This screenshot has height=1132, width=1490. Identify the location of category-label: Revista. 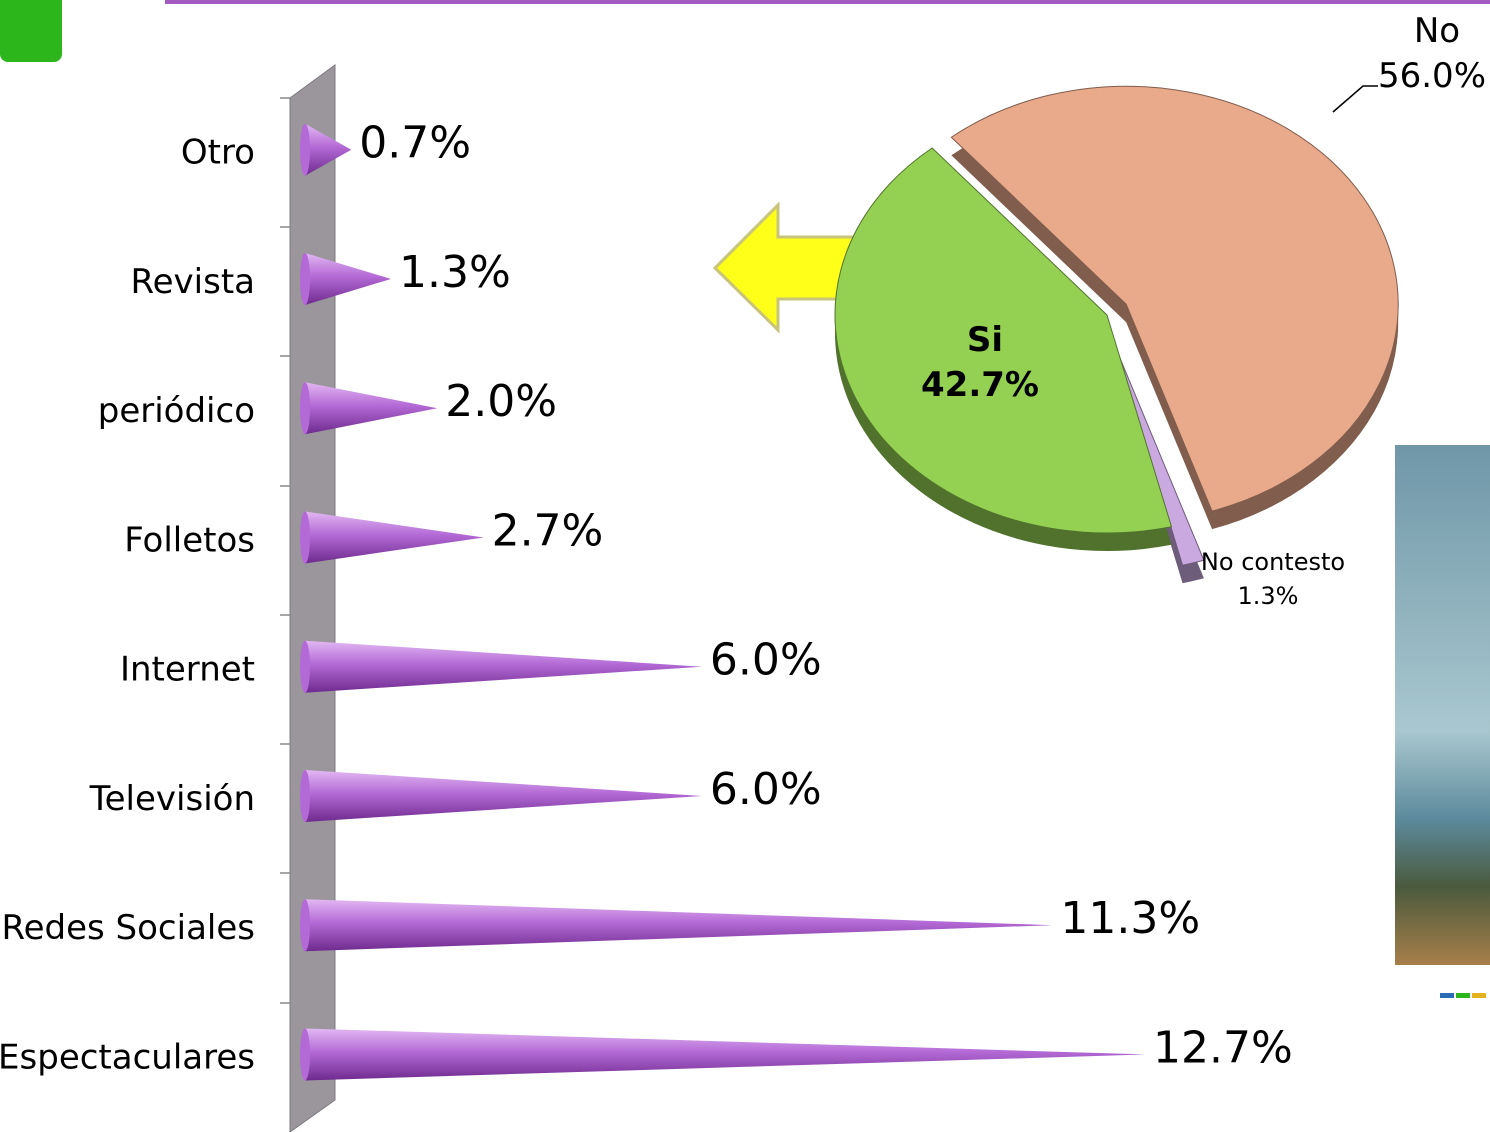
(193, 282).